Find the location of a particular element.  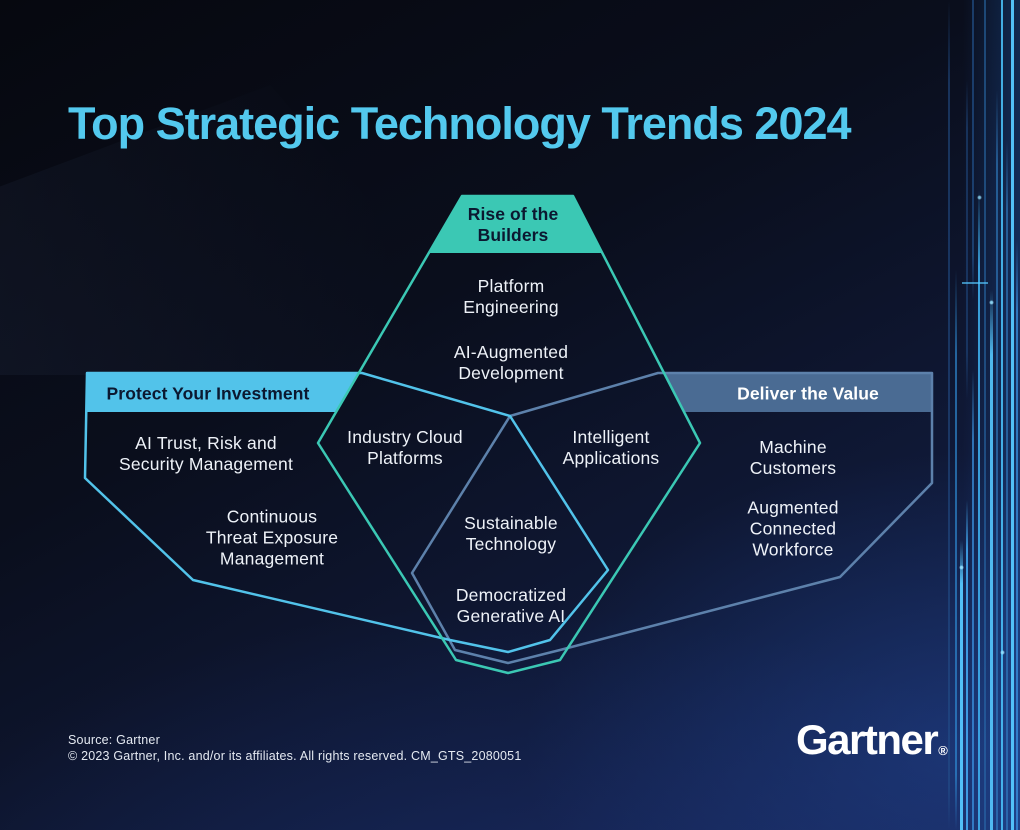

builders-banner-shape is located at coordinates (515, 224).